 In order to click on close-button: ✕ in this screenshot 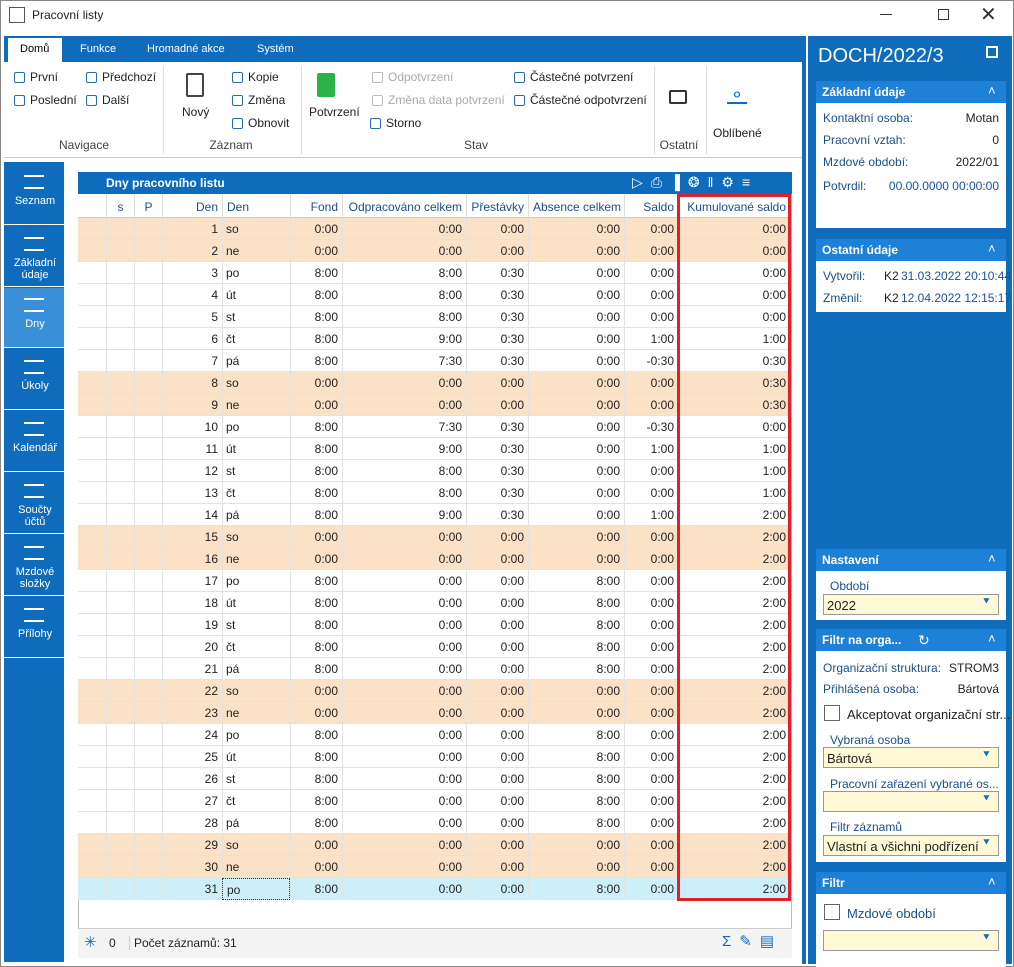, I will do `click(988, 15)`.